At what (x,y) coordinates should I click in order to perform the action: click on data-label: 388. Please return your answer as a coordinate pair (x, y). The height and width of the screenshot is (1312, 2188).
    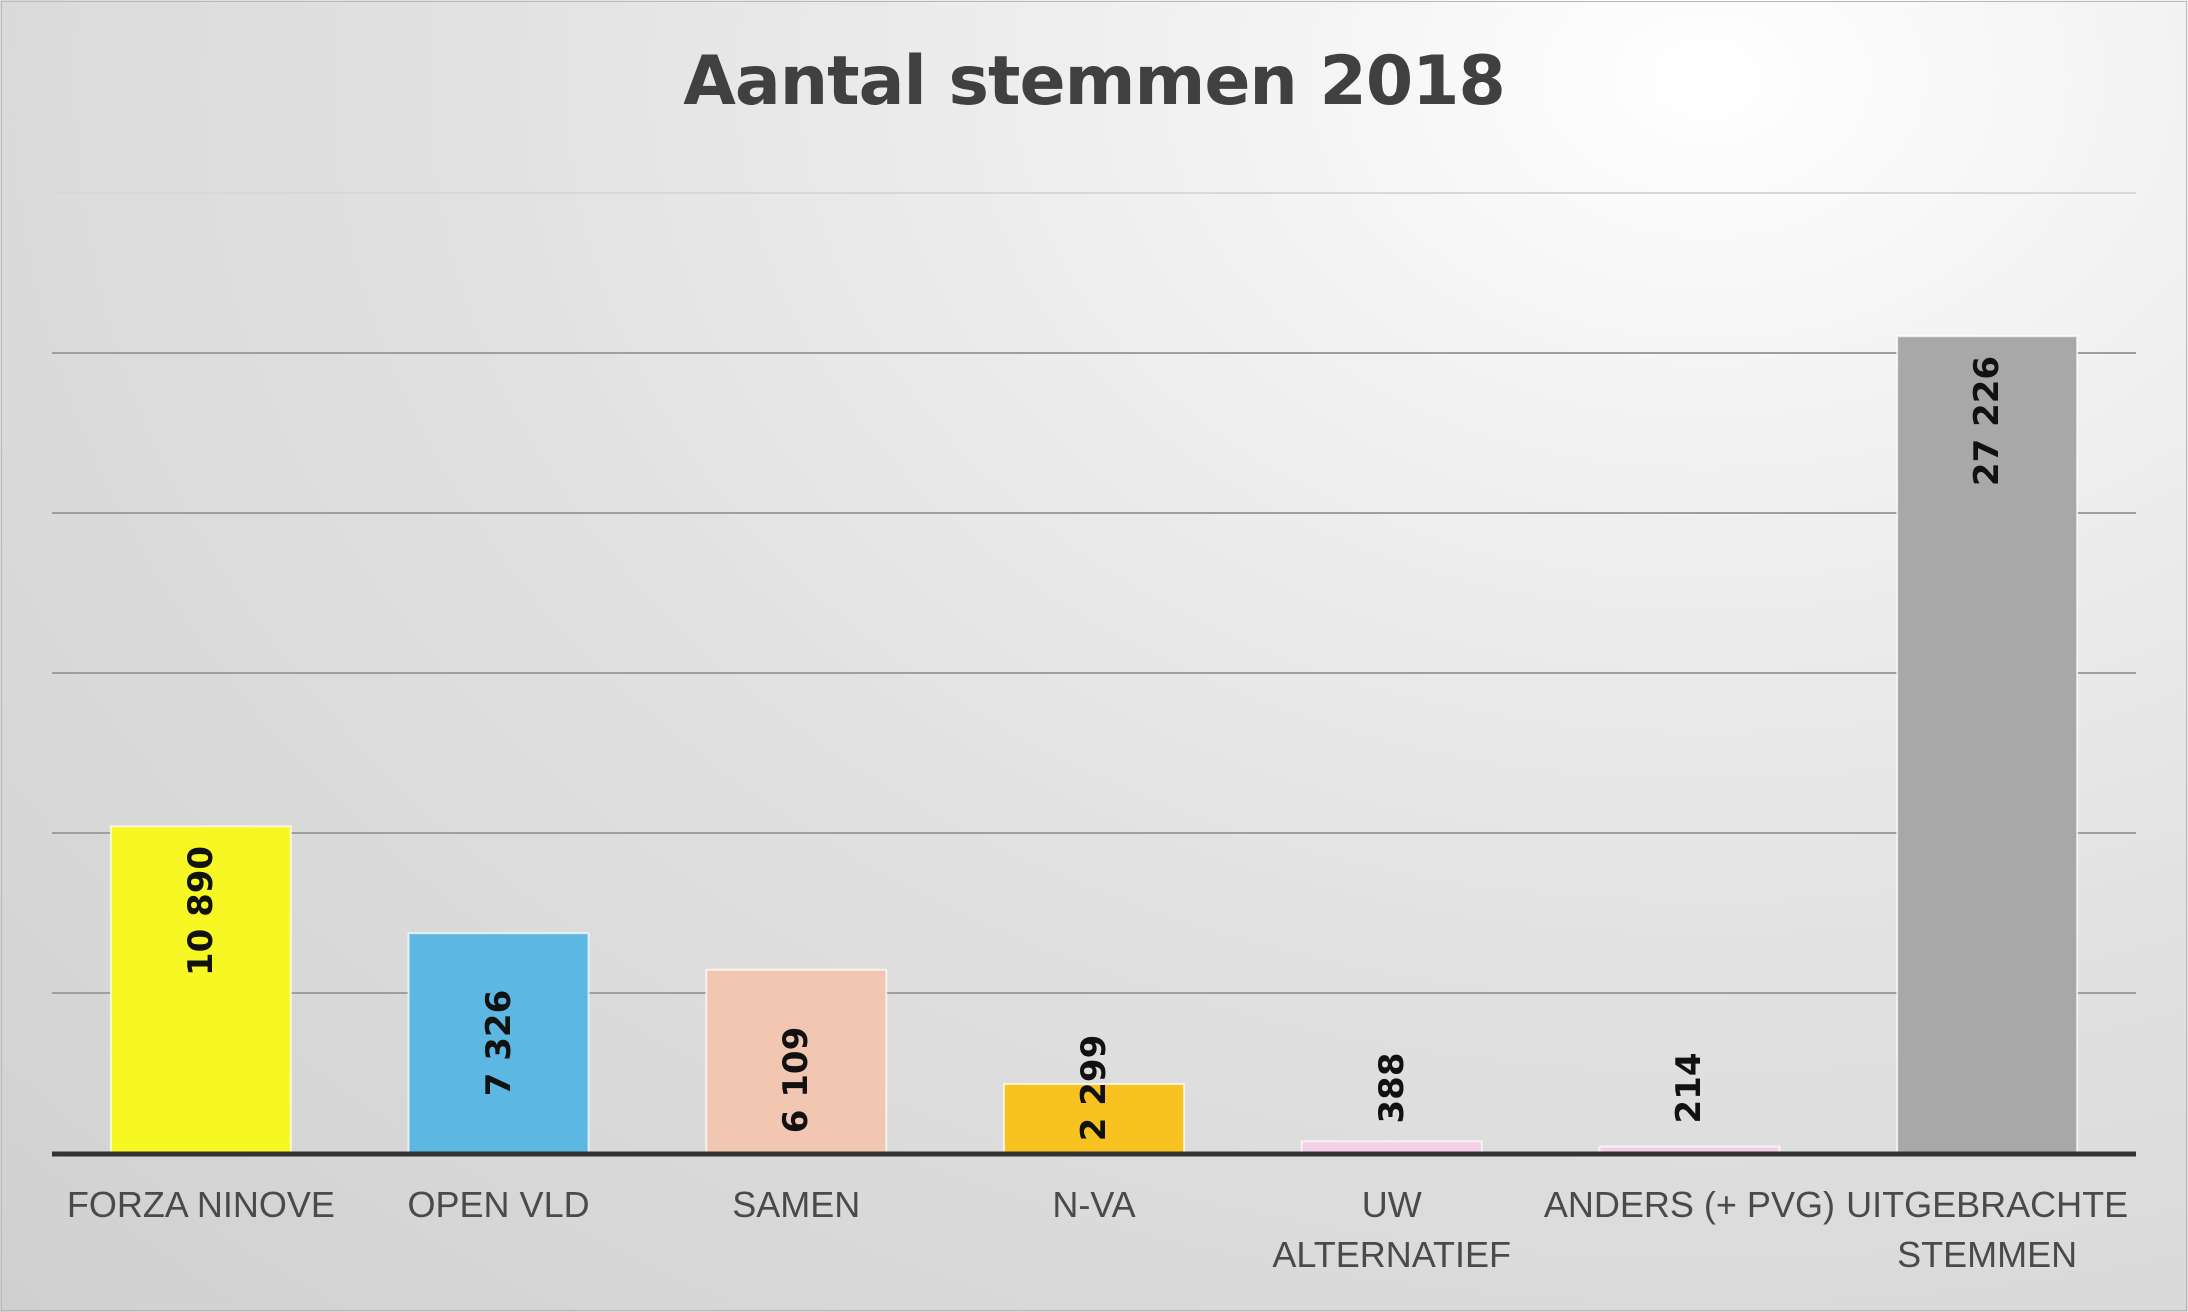
    Looking at the image, I should click on (1391, 1088).